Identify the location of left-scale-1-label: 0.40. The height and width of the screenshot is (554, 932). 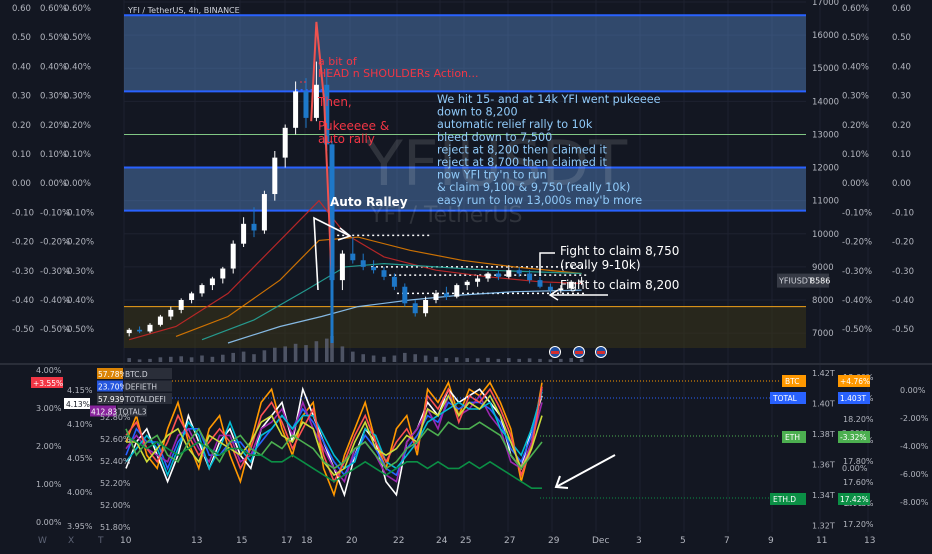
(21, 67).